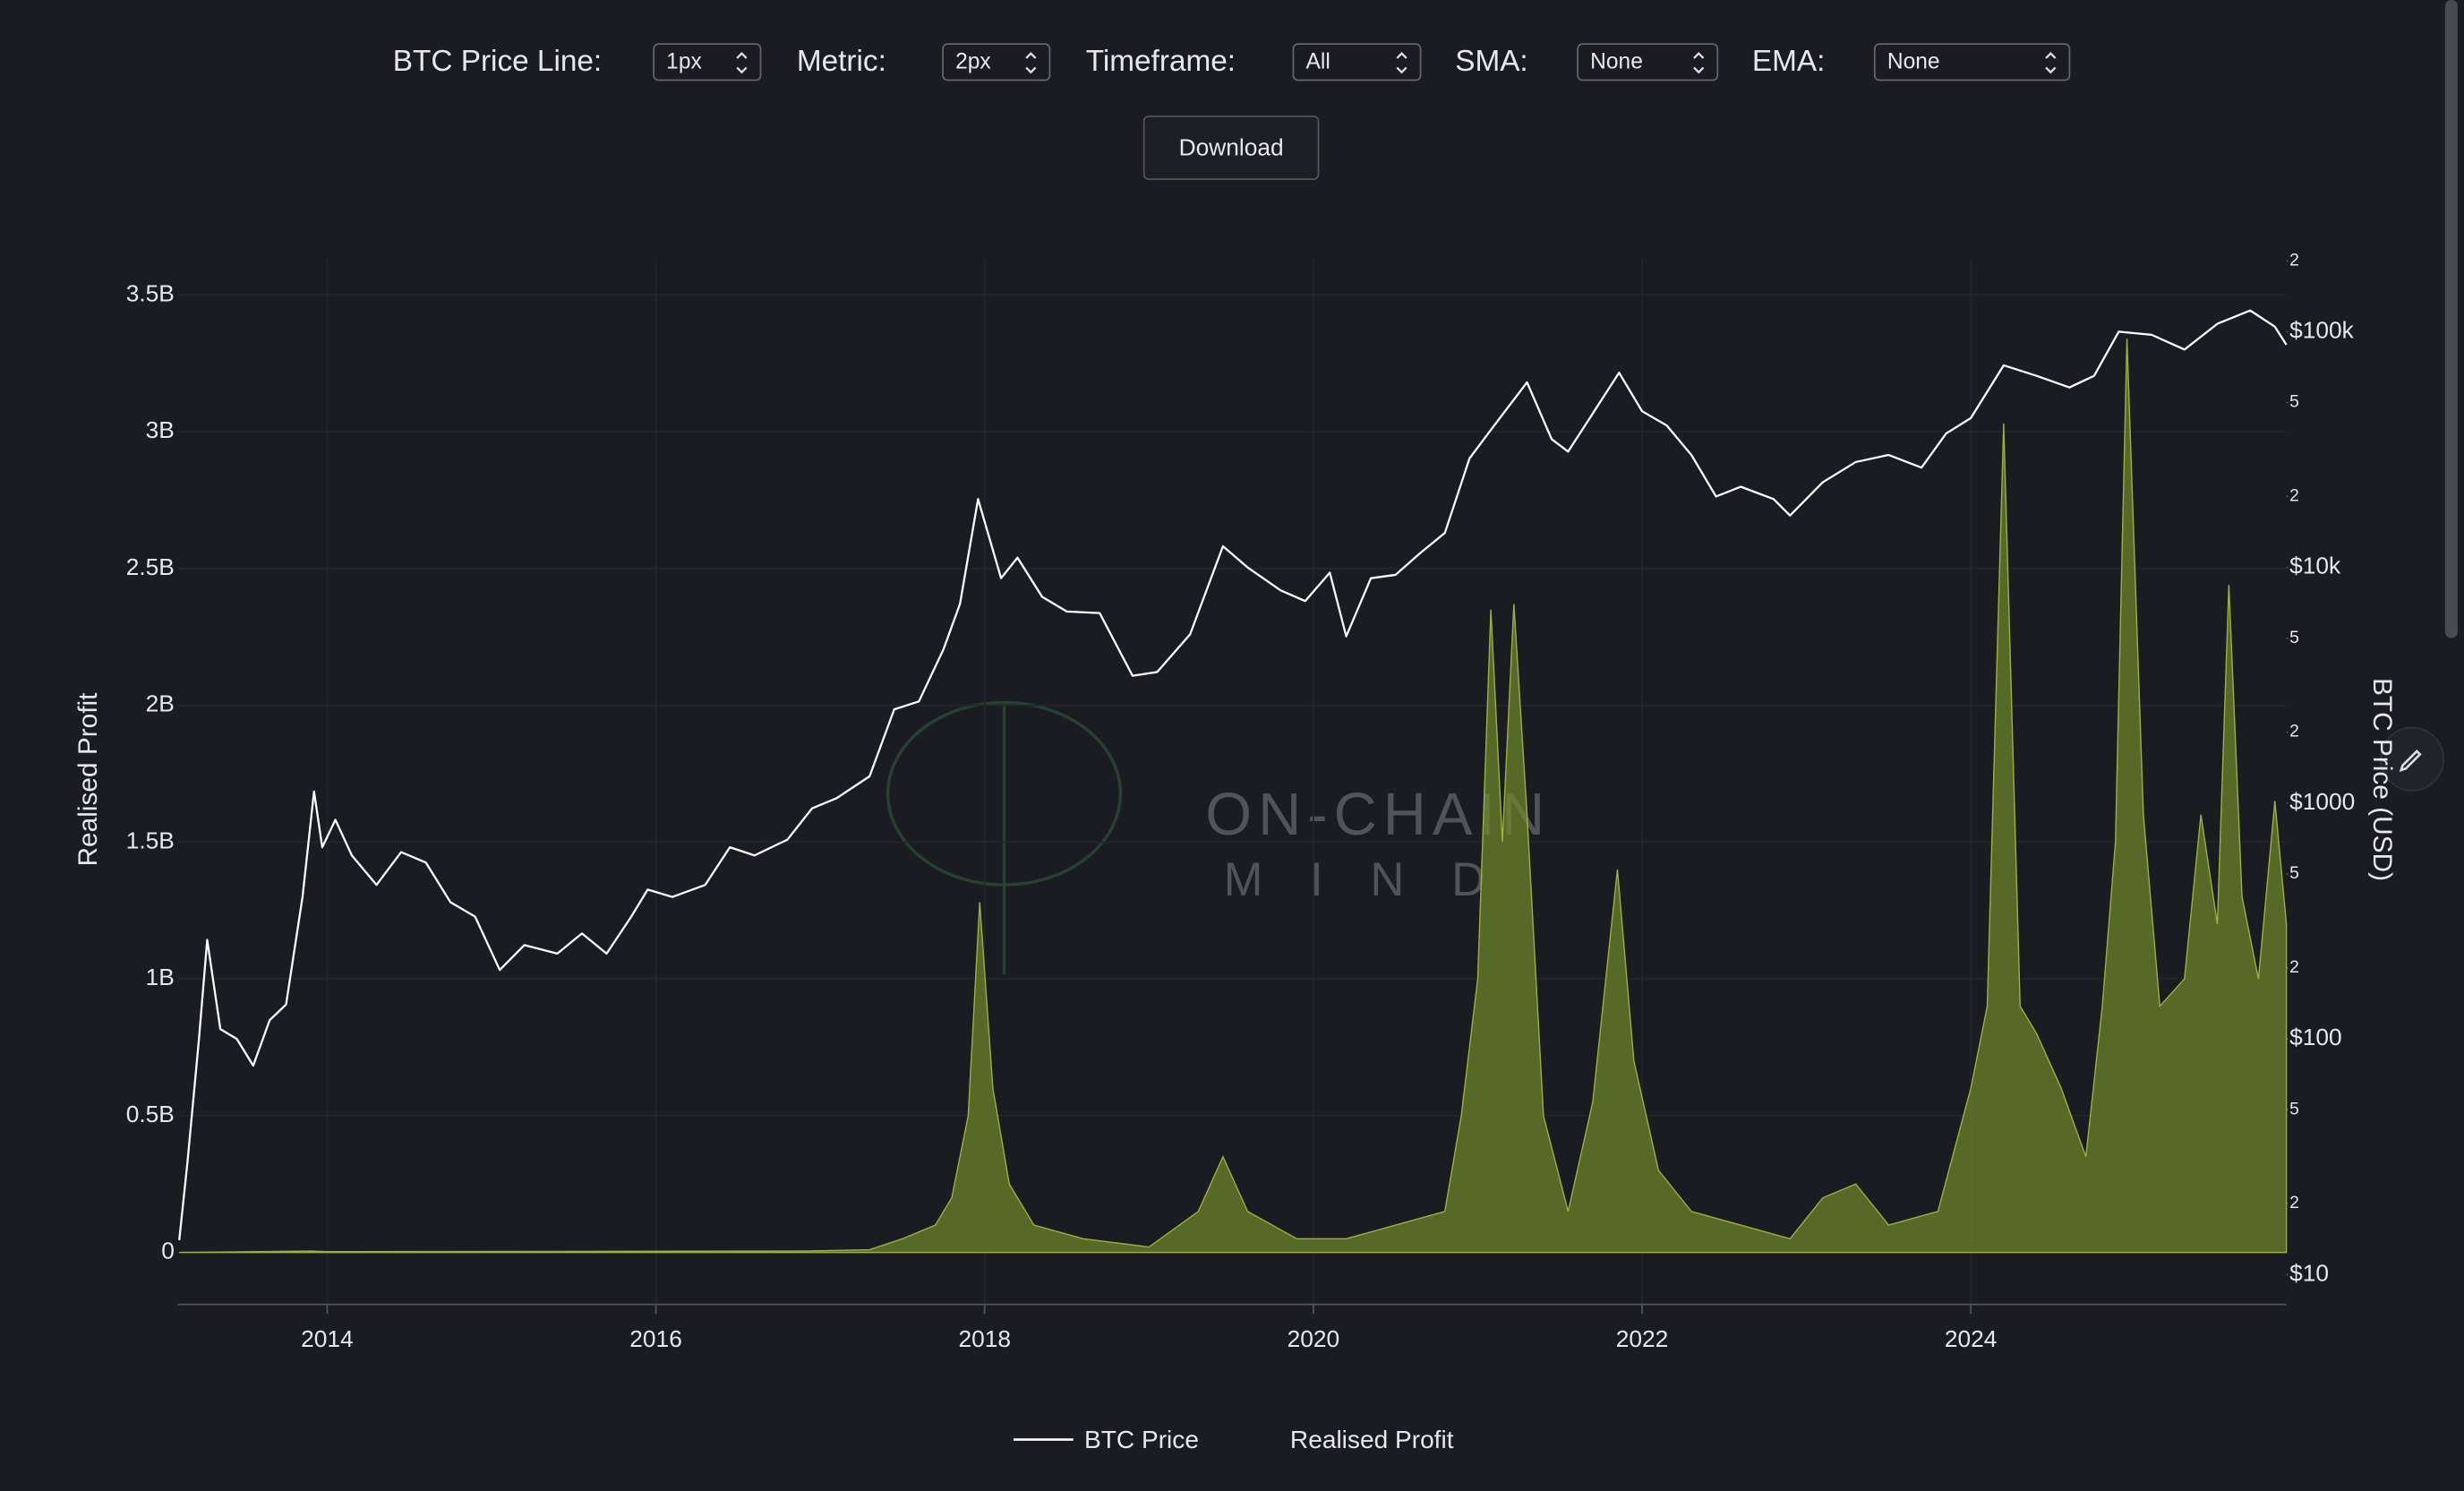  I want to click on y-tick-label: 3B, so click(160, 430).